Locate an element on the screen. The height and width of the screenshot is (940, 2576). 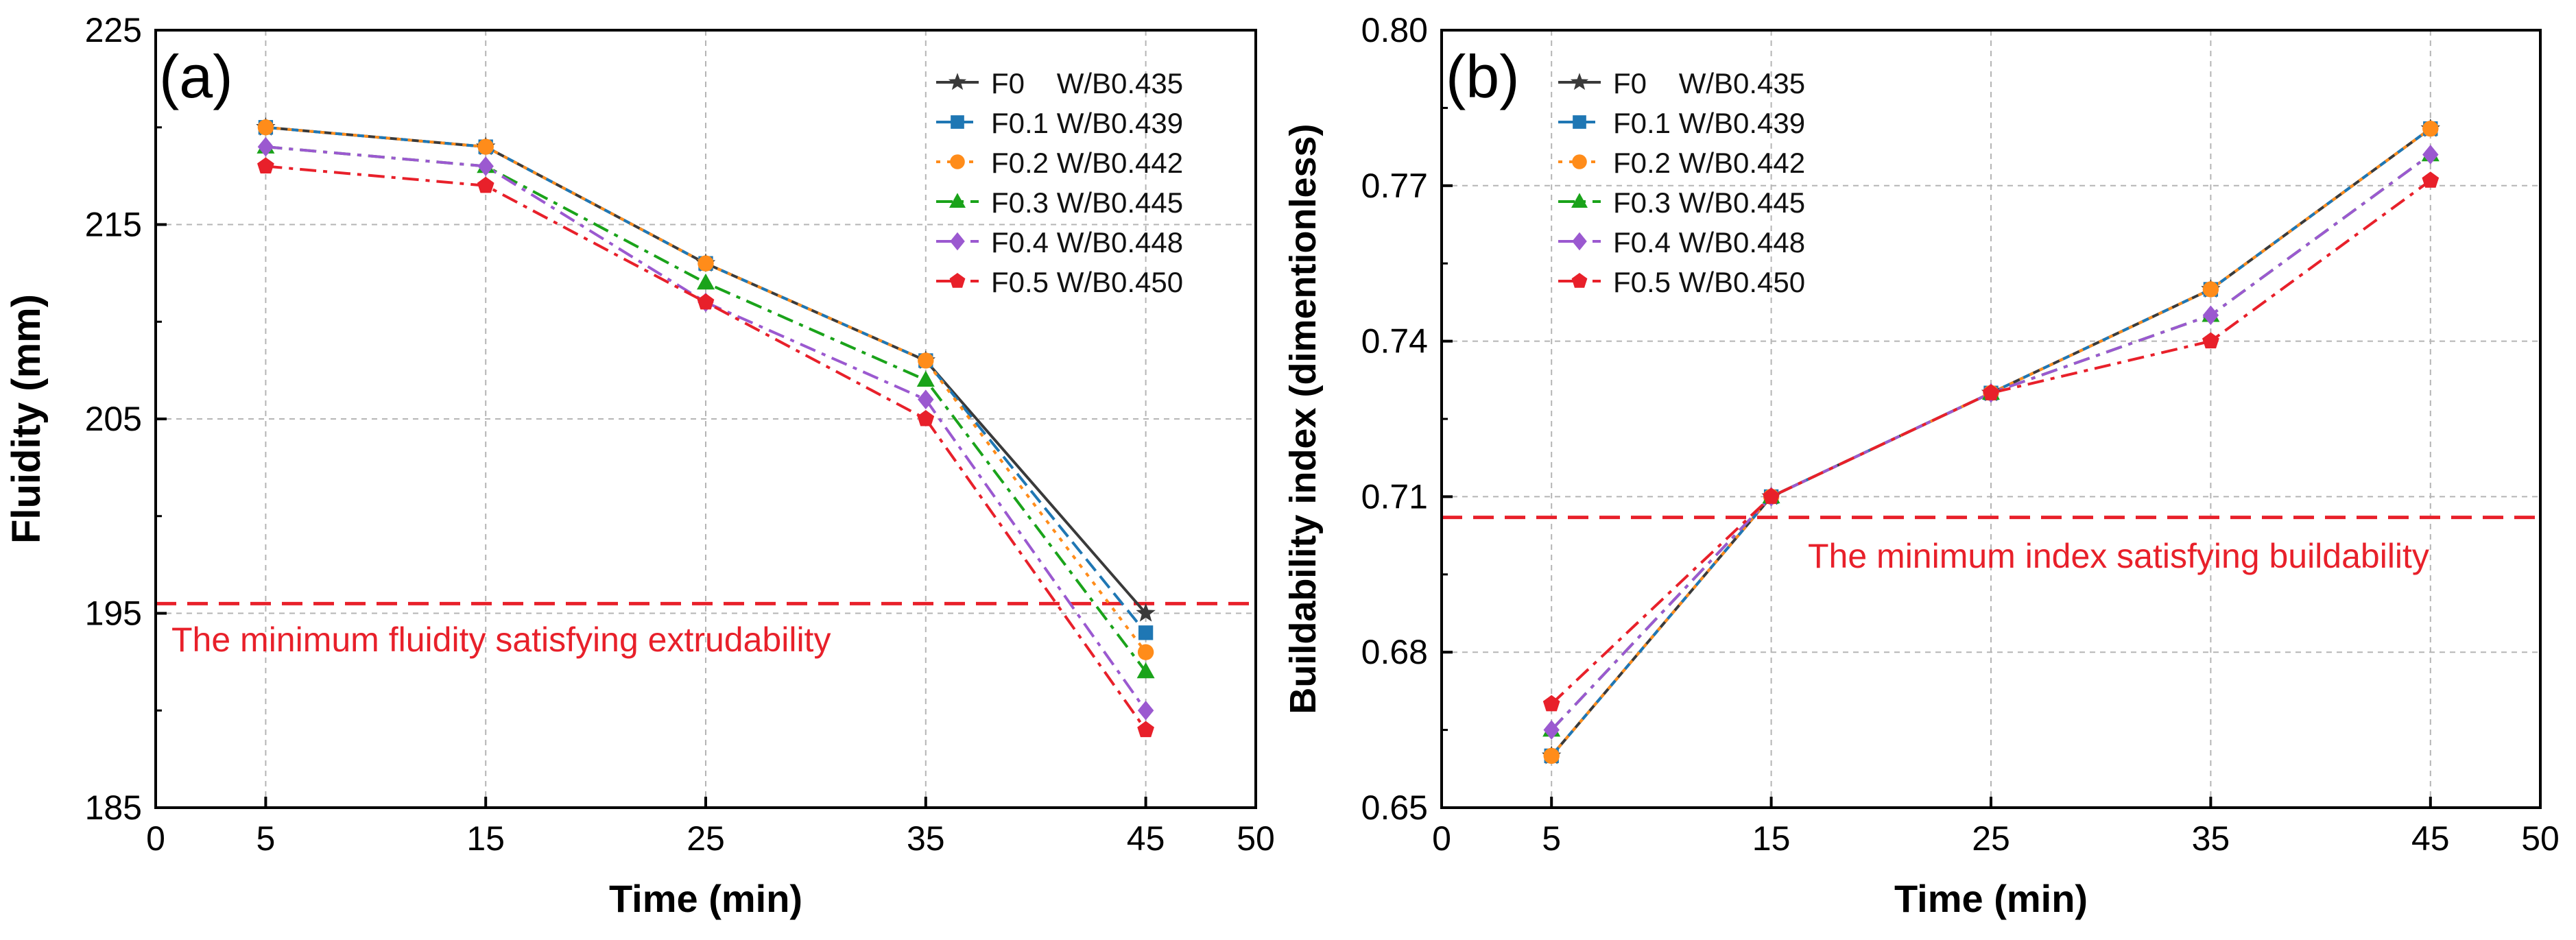
y-tick-label: 0.71 is located at coordinates (1394, 496).